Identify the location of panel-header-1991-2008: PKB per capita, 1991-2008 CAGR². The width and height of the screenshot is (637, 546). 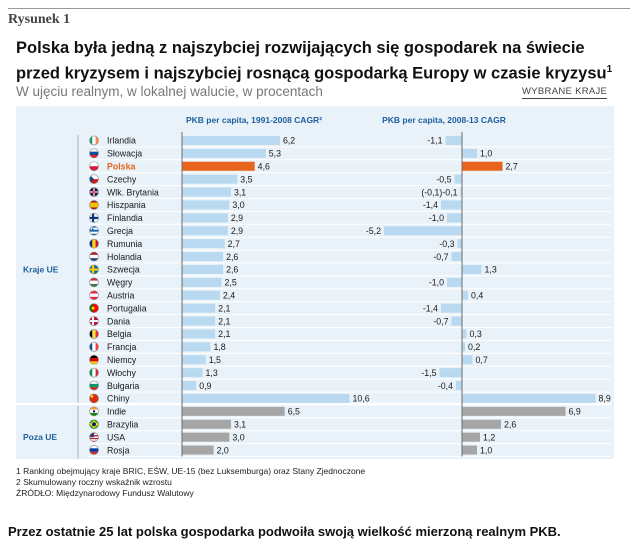
(254, 120).